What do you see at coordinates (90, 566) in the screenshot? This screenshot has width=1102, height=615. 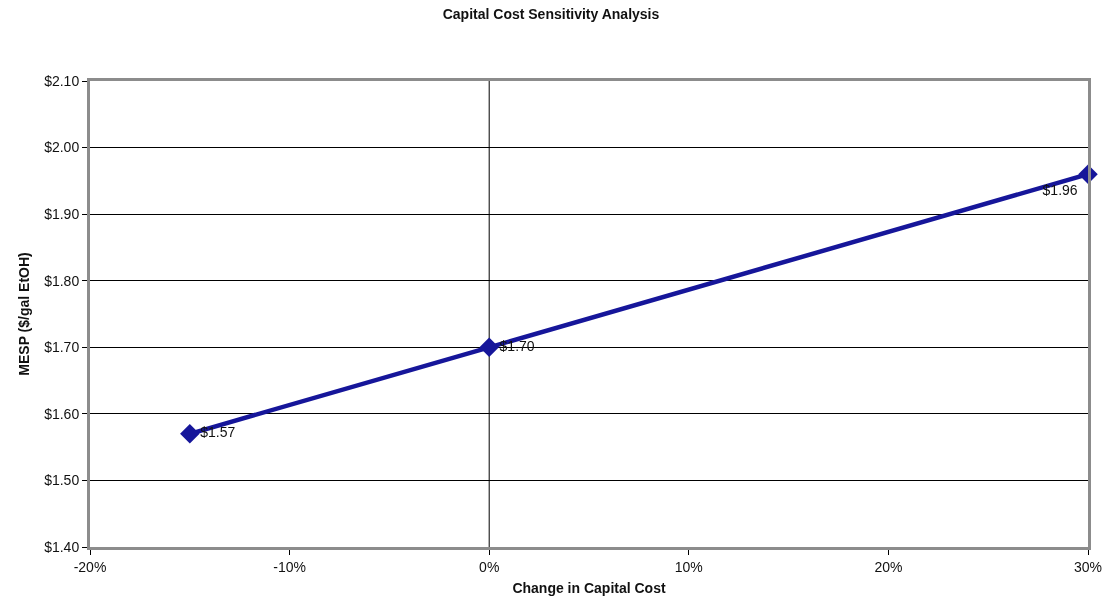 I see `x-tick-label: -20%` at bounding box center [90, 566].